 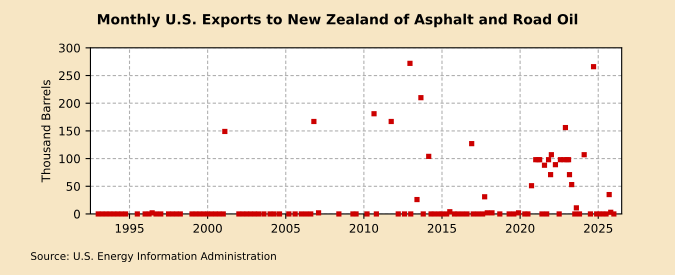 What do you see at coordinates (520, 228) in the screenshot?
I see `x-tick-label: 2020` at bounding box center [520, 228].